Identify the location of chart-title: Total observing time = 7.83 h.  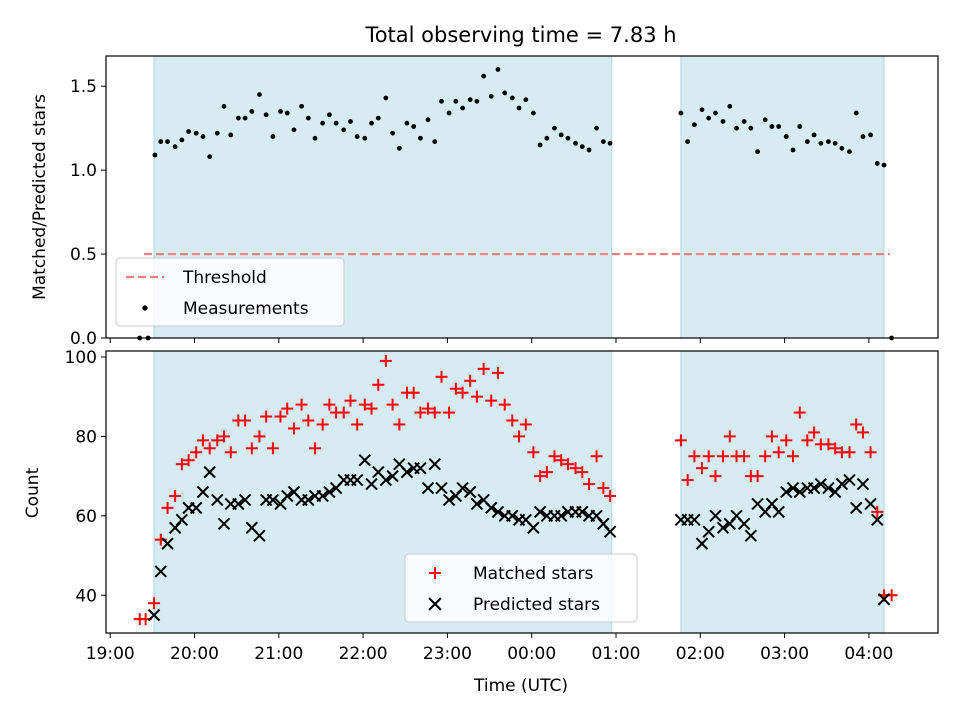
(520, 35).